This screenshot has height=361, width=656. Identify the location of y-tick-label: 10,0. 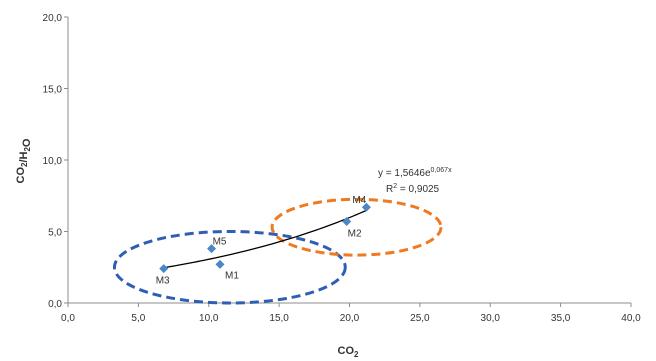
(53, 161).